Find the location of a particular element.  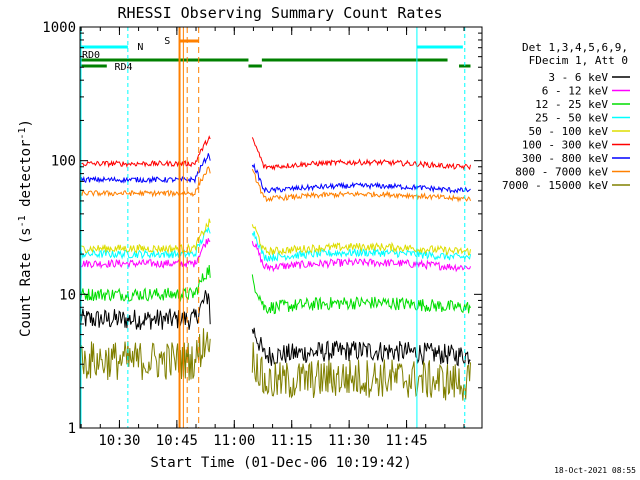

y-axis-label: Count Rate (s-1 detector-1) is located at coordinates (25, 228).